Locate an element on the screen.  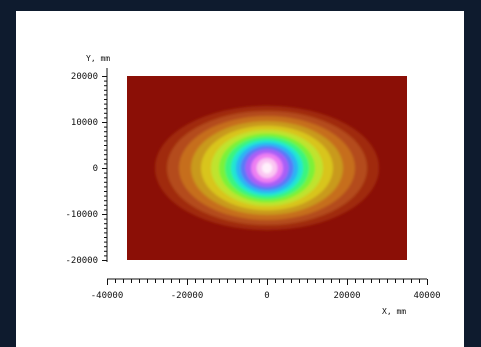
y-tick-label: 10000 is located at coordinates (84, 123).